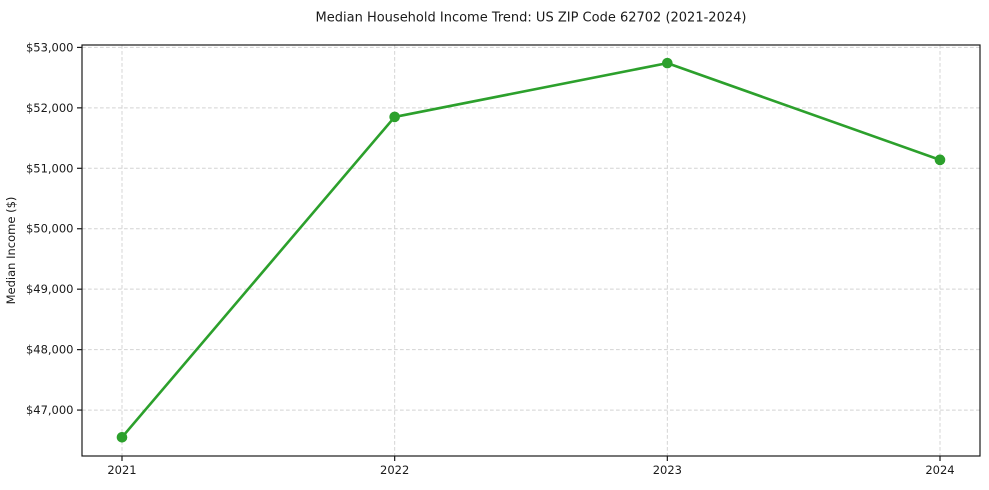  What do you see at coordinates (50, 410) in the screenshot?
I see `y-tick-label: $47,000` at bounding box center [50, 410].